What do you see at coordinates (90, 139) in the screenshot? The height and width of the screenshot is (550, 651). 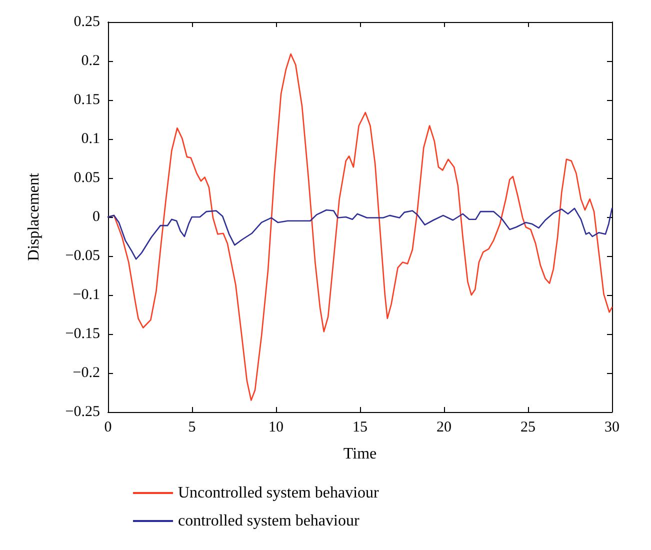 I see `y-tick-label: 0.1` at bounding box center [90, 139].